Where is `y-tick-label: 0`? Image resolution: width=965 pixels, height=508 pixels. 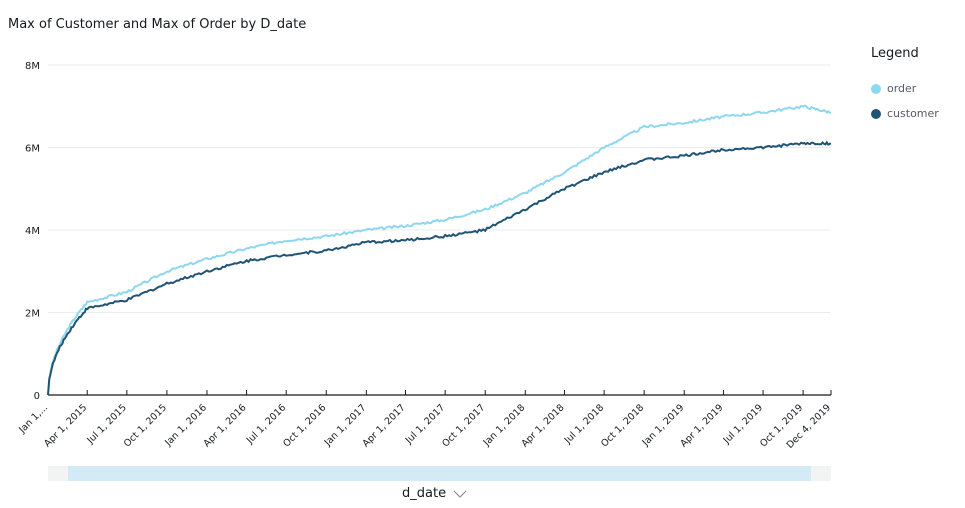 y-tick-label: 0 is located at coordinates (37, 396).